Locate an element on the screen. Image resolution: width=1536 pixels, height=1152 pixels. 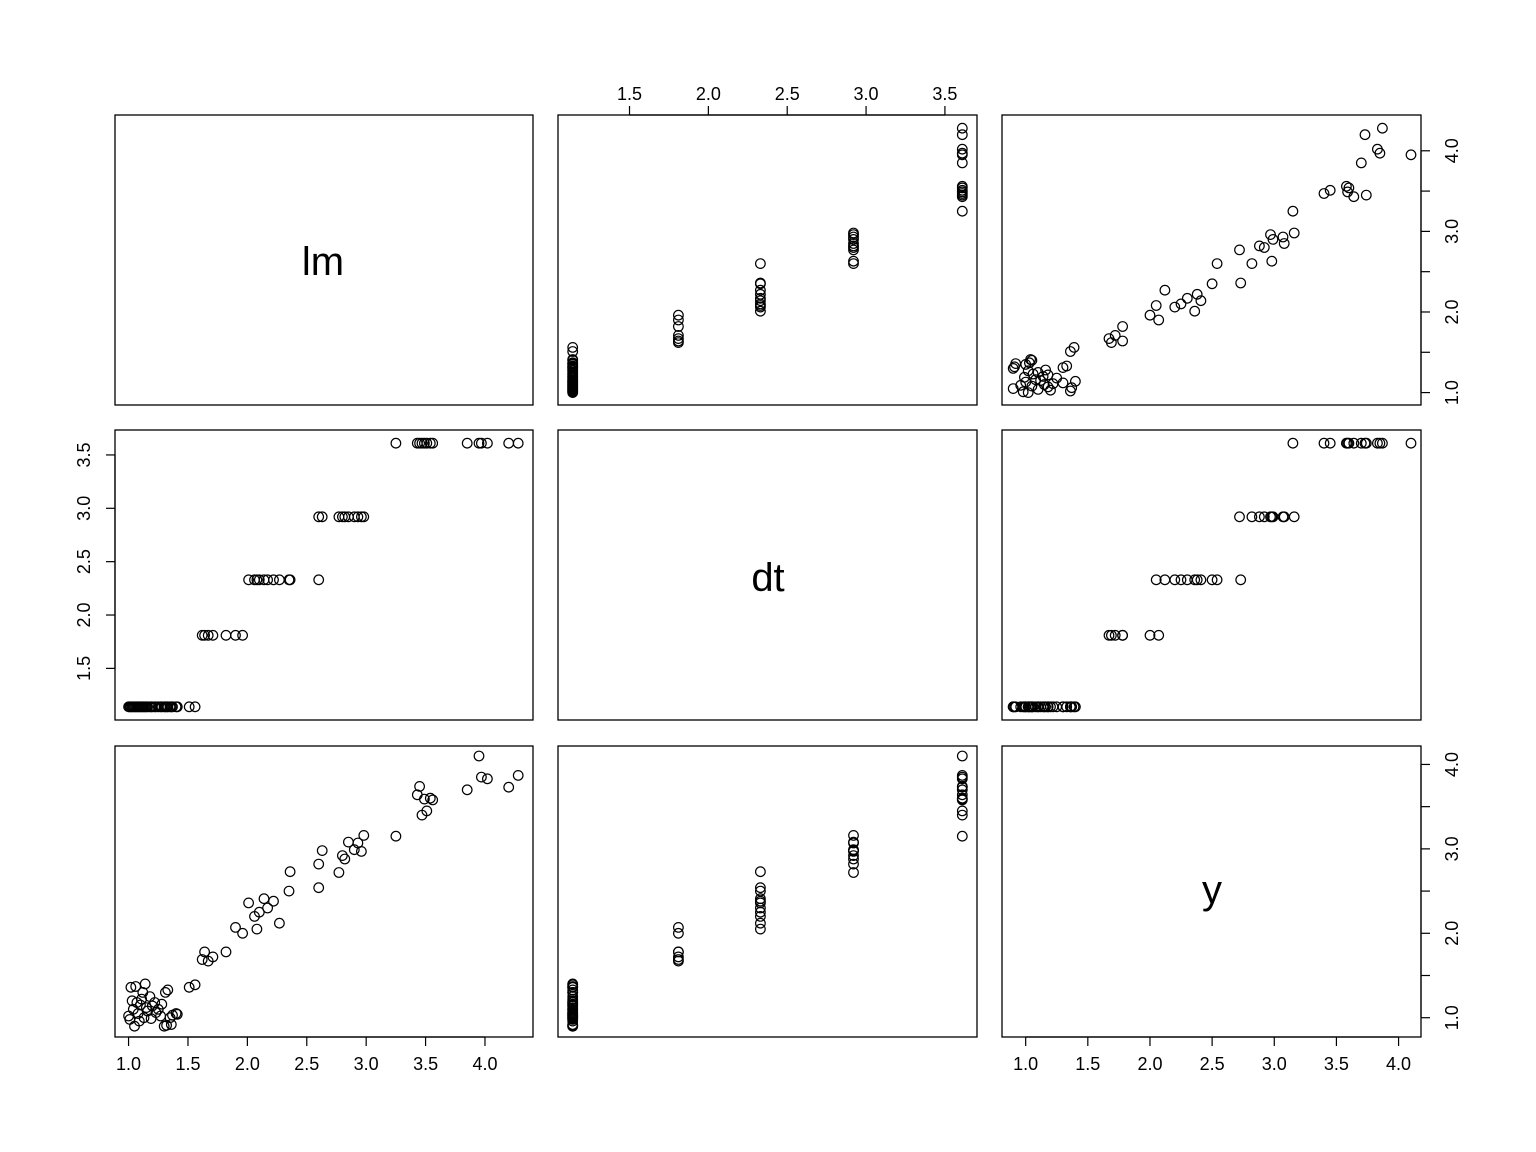
tick-label: 2.0 is located at coordinates (247, 1064).